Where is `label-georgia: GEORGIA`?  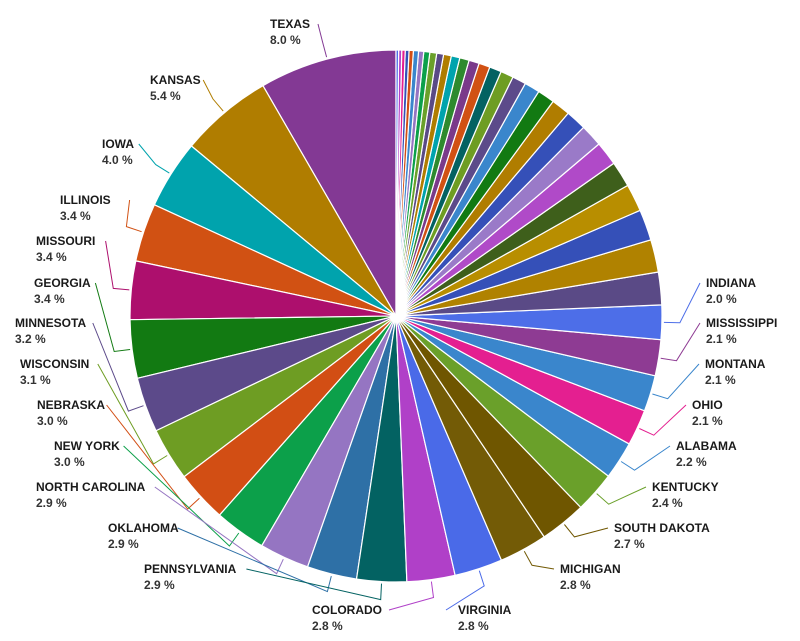
label-georgia: GEORGIA is located at coordinates (62, 283).